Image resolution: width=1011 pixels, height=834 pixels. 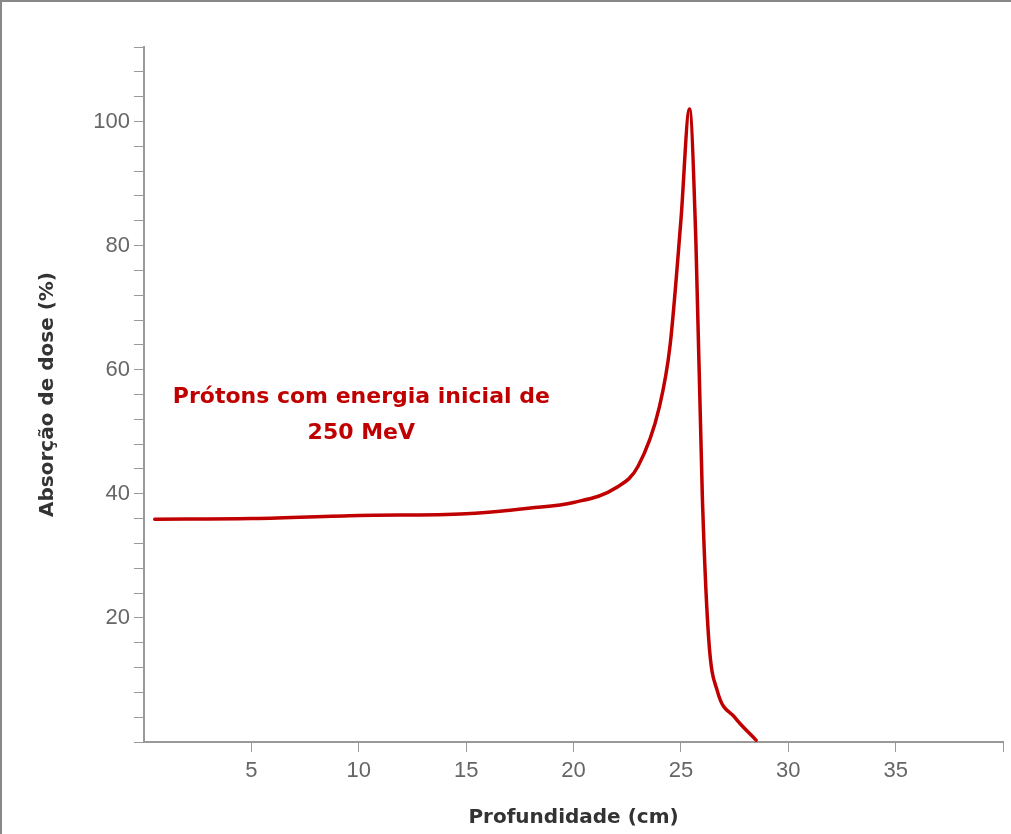 I want to click on y-tick-label: 60, so click(x=117, y=368).